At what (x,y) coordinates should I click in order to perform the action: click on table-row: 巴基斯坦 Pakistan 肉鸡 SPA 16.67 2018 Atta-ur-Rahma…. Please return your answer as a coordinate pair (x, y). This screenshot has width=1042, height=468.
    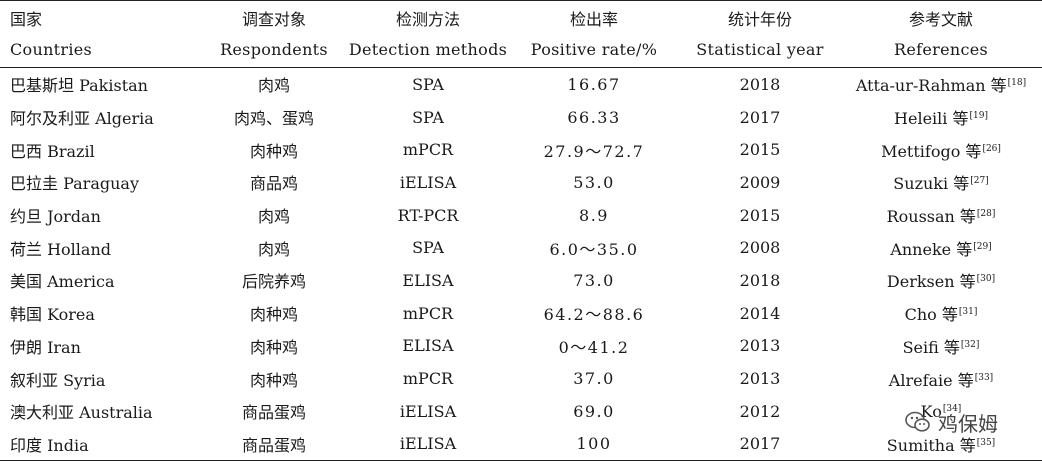
    Looking at the image, I should click on (521, 84).